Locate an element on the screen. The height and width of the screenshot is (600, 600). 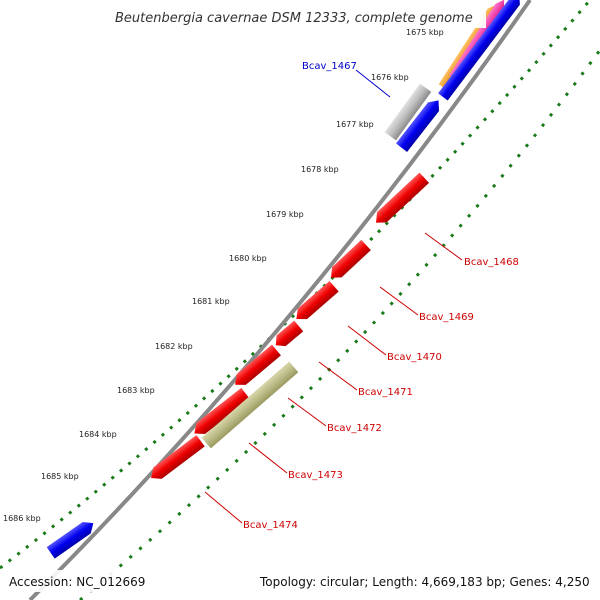
connector-bcav1468 is located at coordinates (443, 246).